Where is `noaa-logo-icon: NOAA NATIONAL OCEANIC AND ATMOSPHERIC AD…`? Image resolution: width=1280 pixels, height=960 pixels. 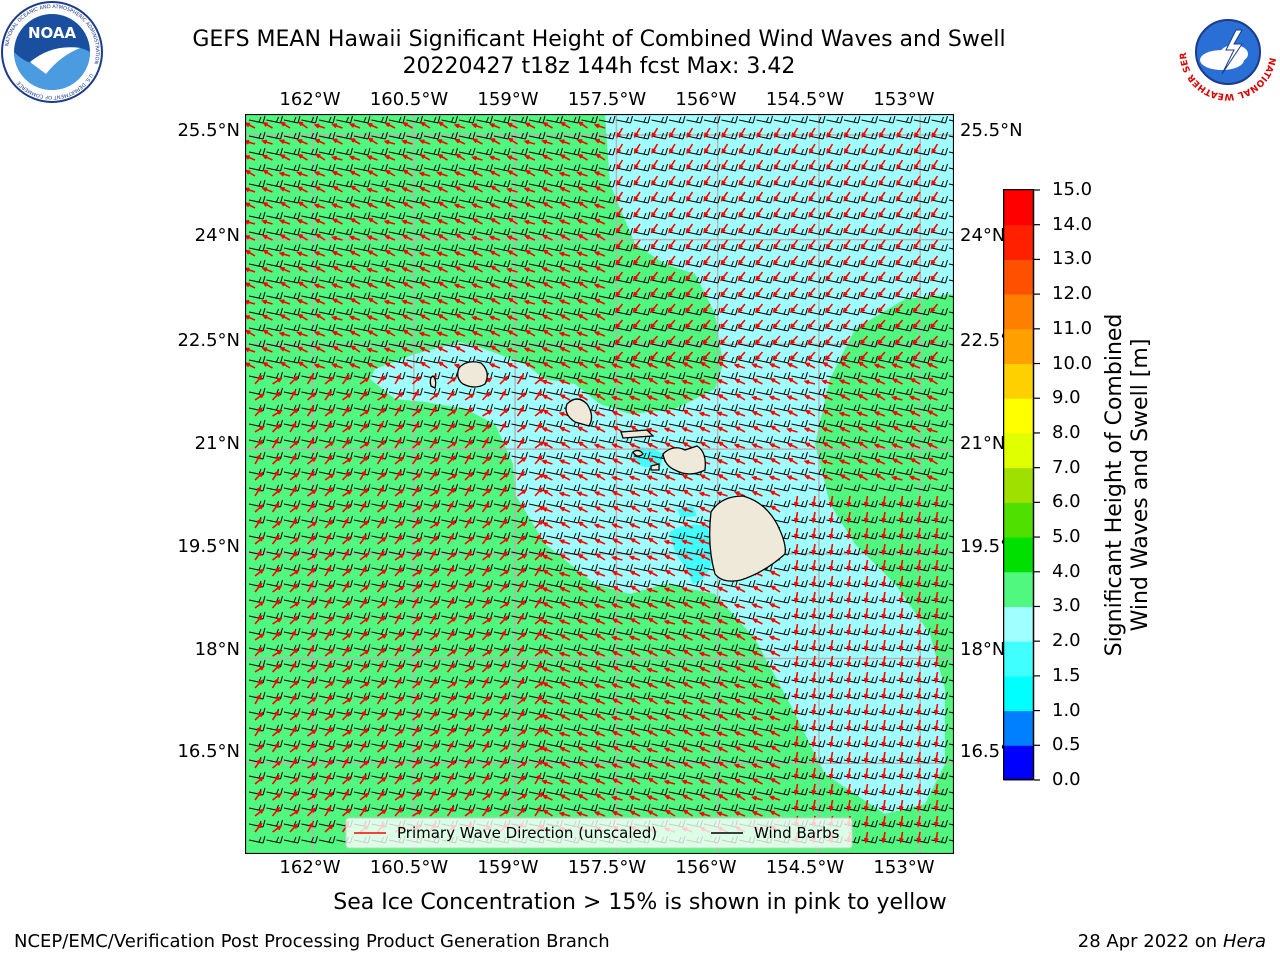
noaa-logo-icon: NOAA NATIONAL OCEANIC AND ATMOSPHERIC AD… is located at coordinates (52, 52).